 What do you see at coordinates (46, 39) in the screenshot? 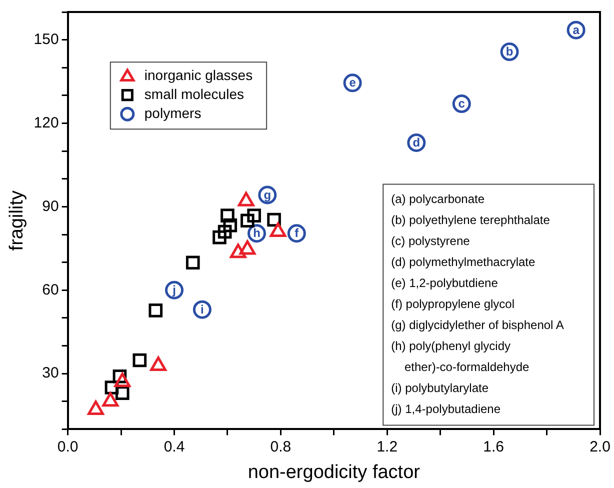
I see `y-tick-label: 150` at bounding box center [46, 39].